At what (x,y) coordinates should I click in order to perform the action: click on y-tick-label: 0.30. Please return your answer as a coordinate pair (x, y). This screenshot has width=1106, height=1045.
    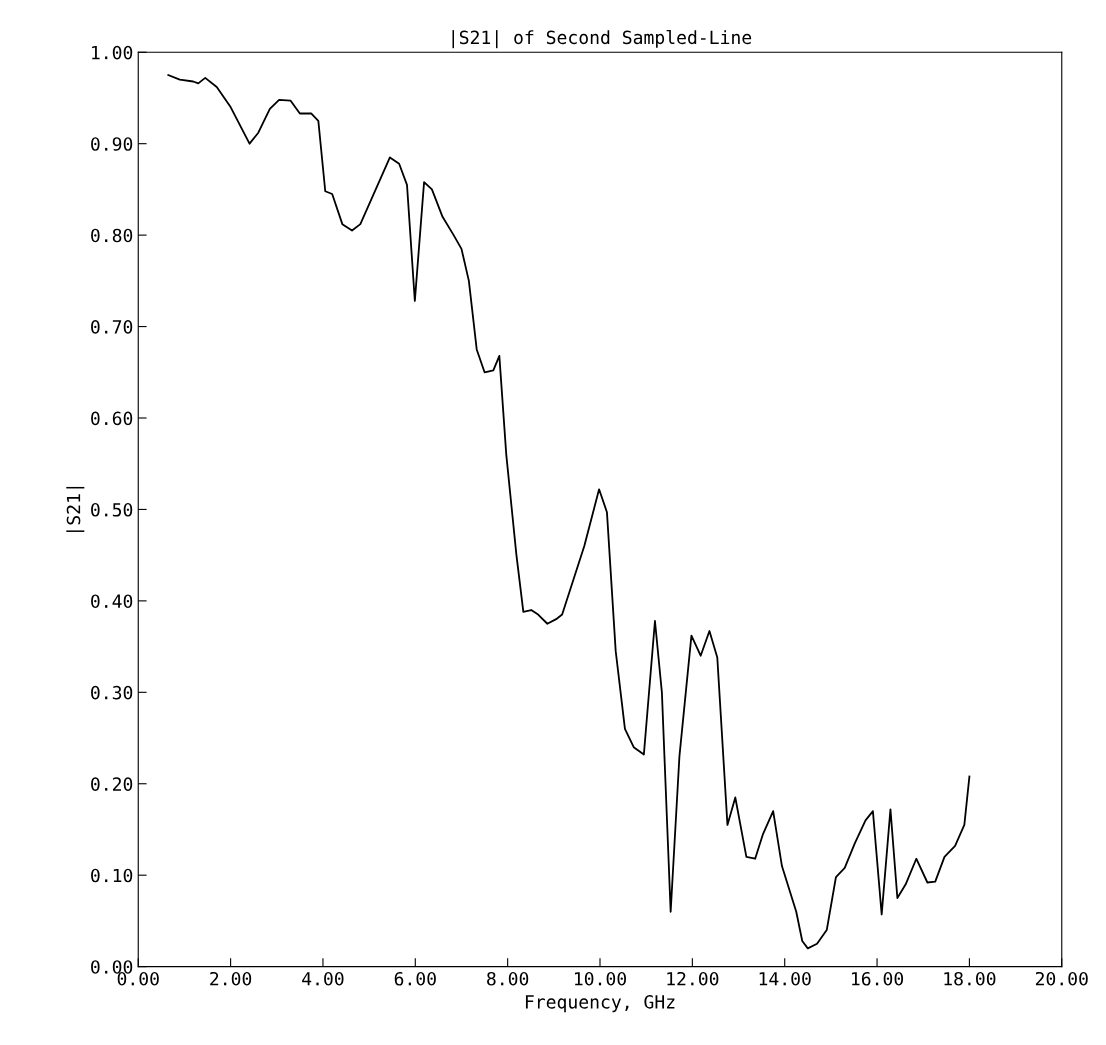
    Looking at the image, I should click on (112, 692).